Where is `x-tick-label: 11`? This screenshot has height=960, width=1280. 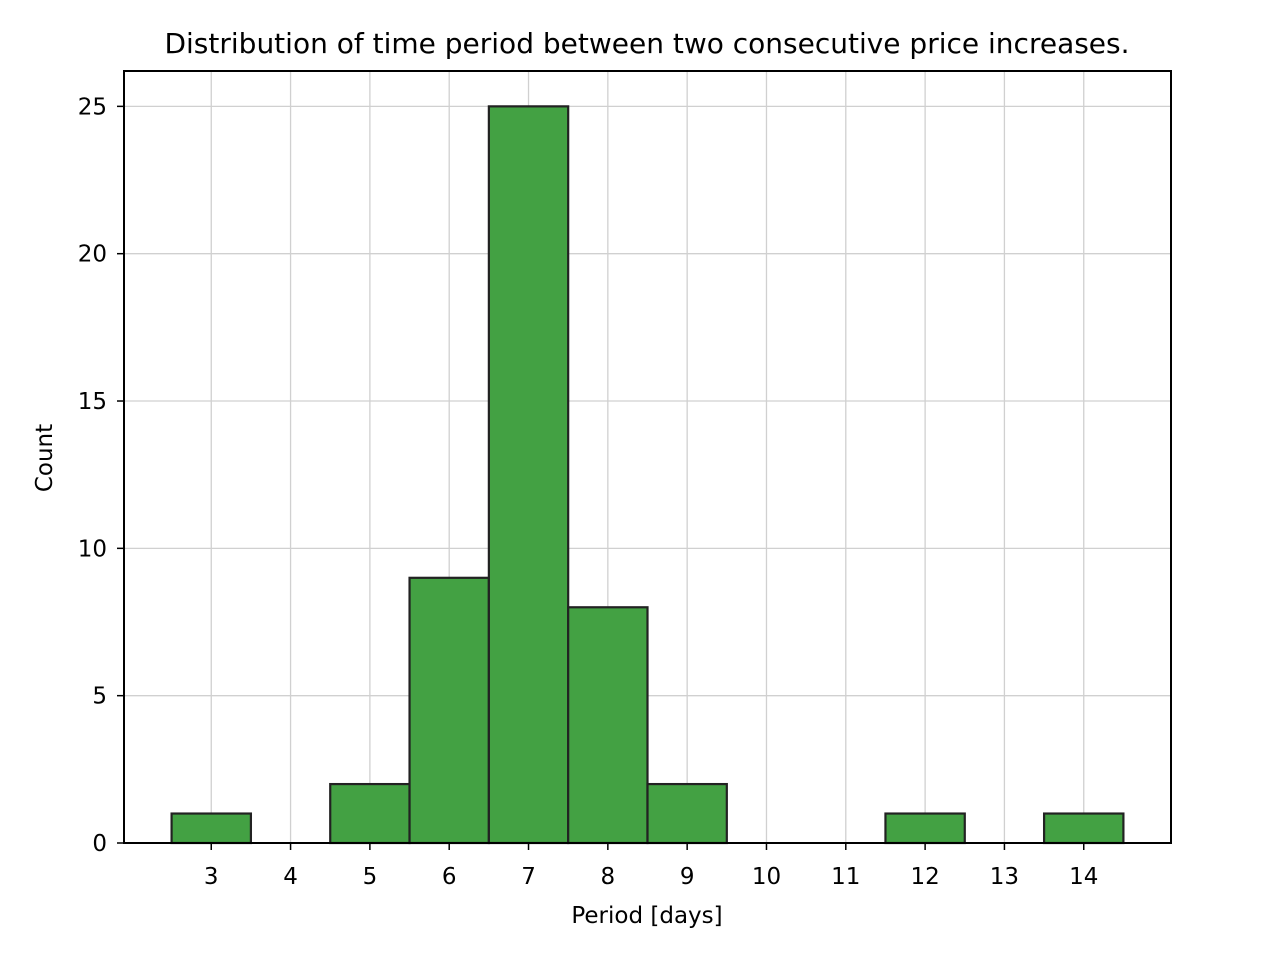
x-tick-label: 11 is located at coordinates (845, 877).